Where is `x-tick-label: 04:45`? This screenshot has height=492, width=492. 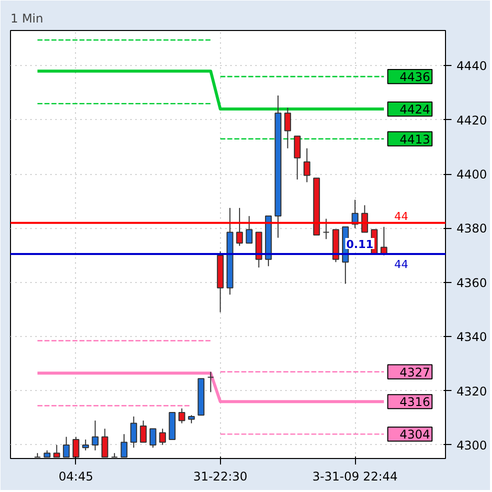
x-tick-label: 04:45 is located at coordinates (76, 477).